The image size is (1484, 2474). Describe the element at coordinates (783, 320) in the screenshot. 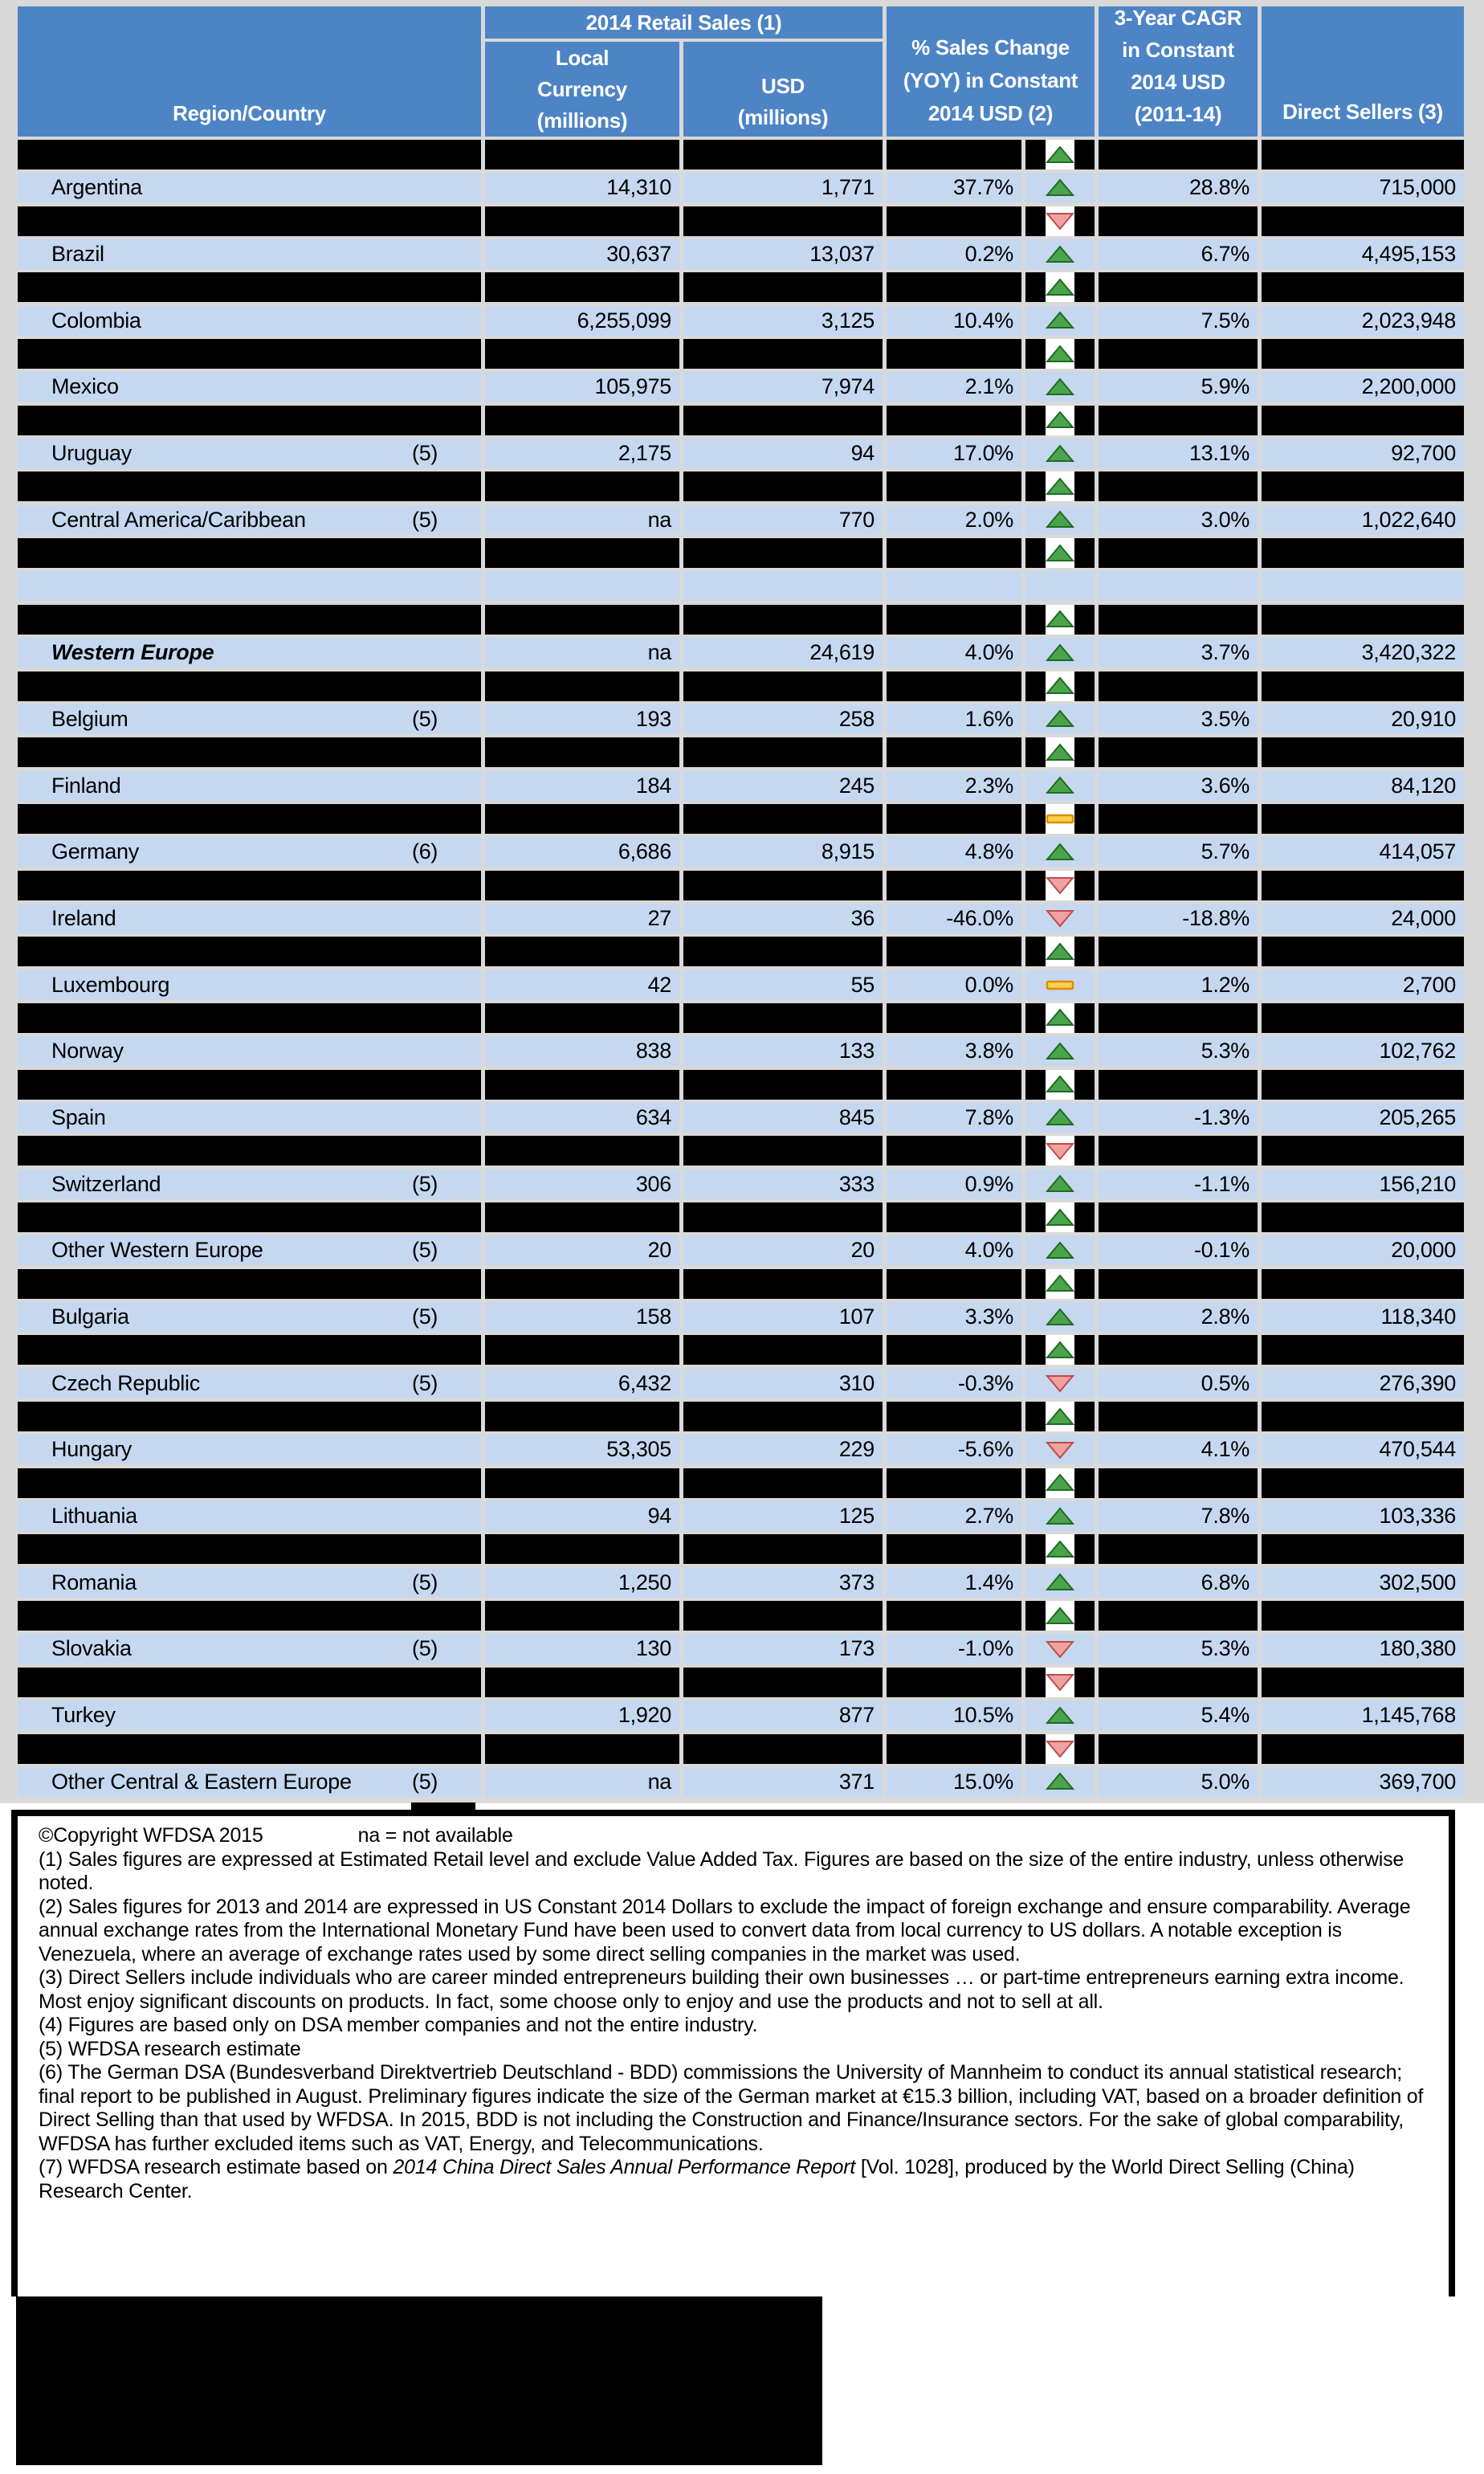

I see `cell-usd: 3,125` at that location.